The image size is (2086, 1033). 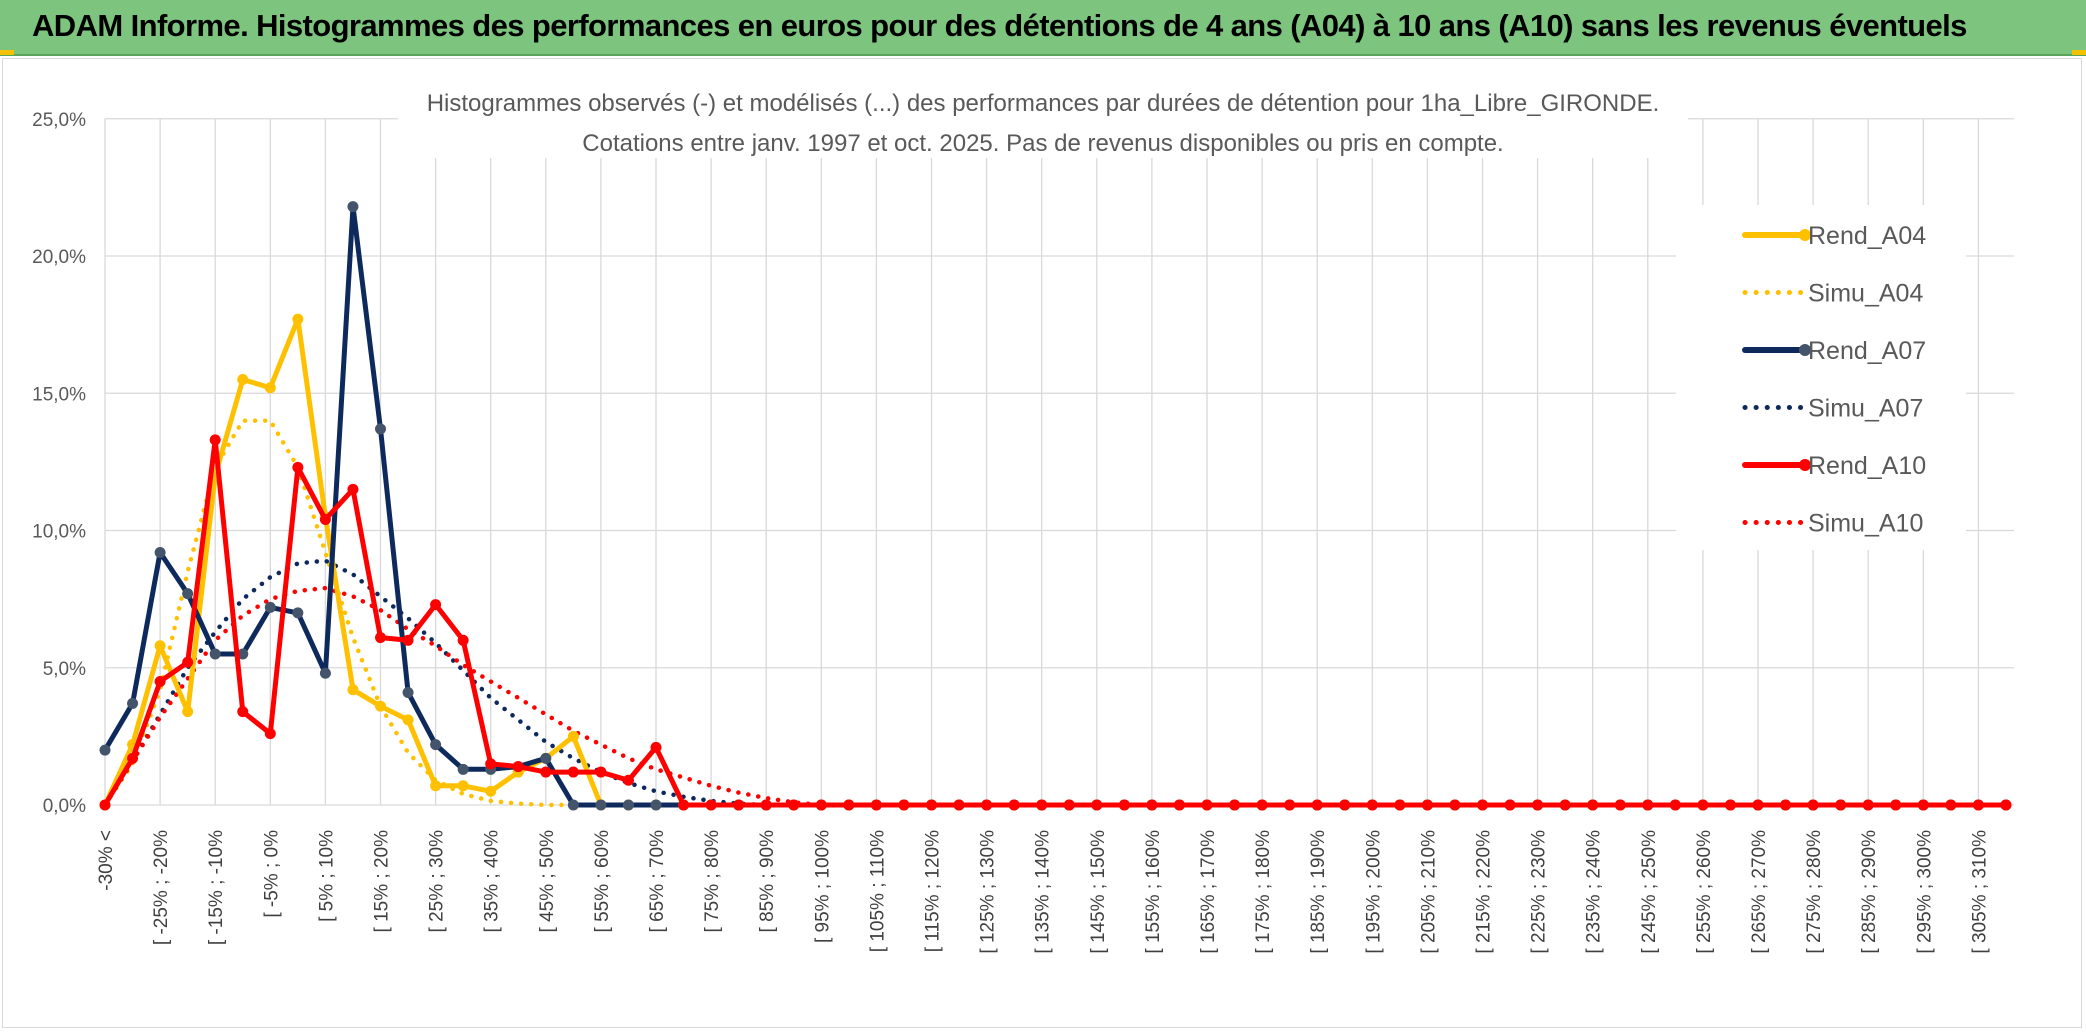 I want to click on y-tick-label: 25,0%, so click(x=59, y=120).